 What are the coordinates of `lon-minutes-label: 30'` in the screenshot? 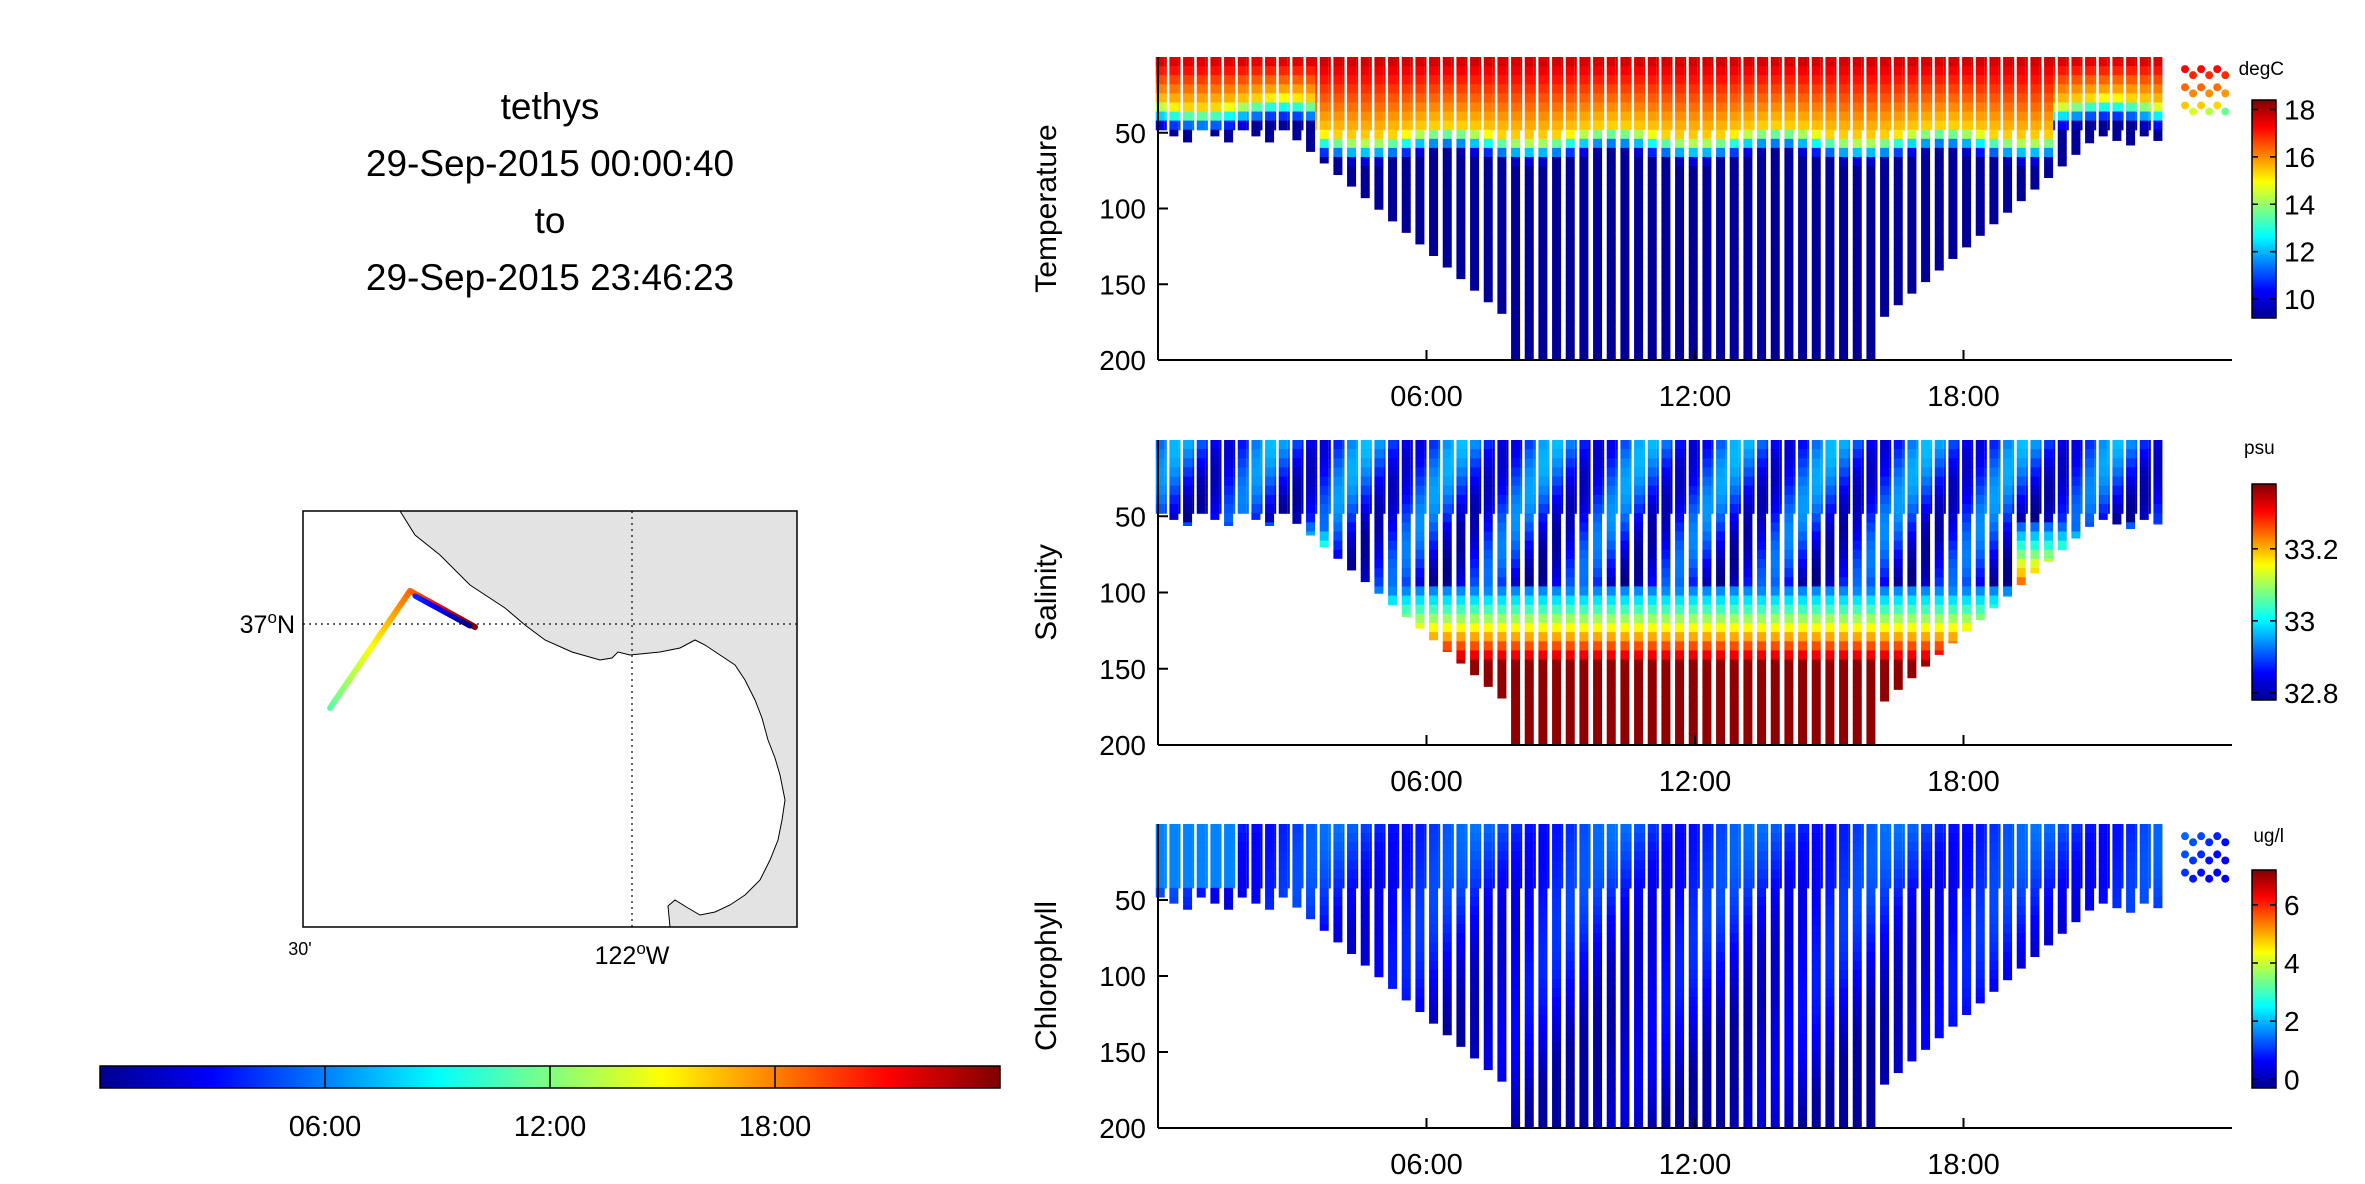 It's located at (299, 949).